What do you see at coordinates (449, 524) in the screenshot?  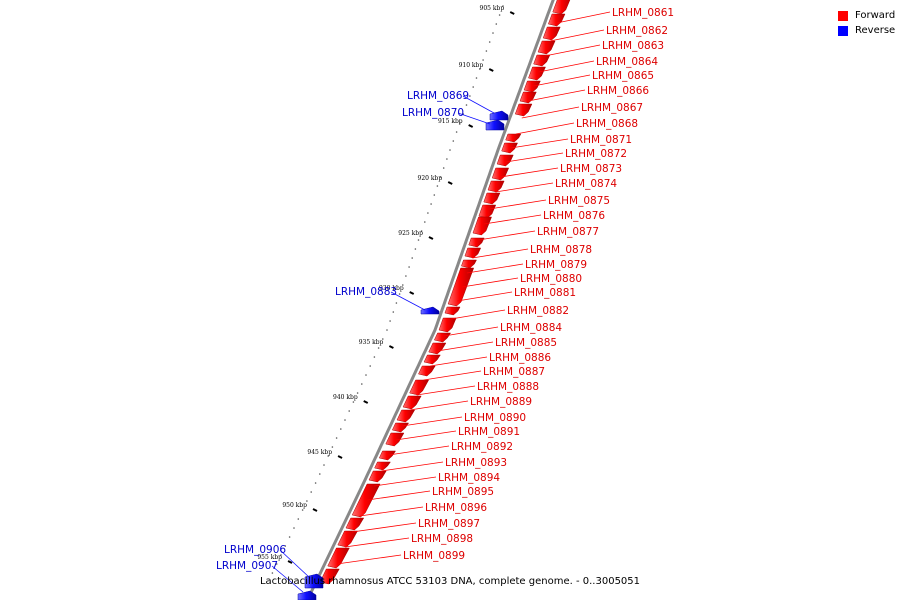 I see `forward-gene-label: LRHM_0897` at bounding box center [449, 524].